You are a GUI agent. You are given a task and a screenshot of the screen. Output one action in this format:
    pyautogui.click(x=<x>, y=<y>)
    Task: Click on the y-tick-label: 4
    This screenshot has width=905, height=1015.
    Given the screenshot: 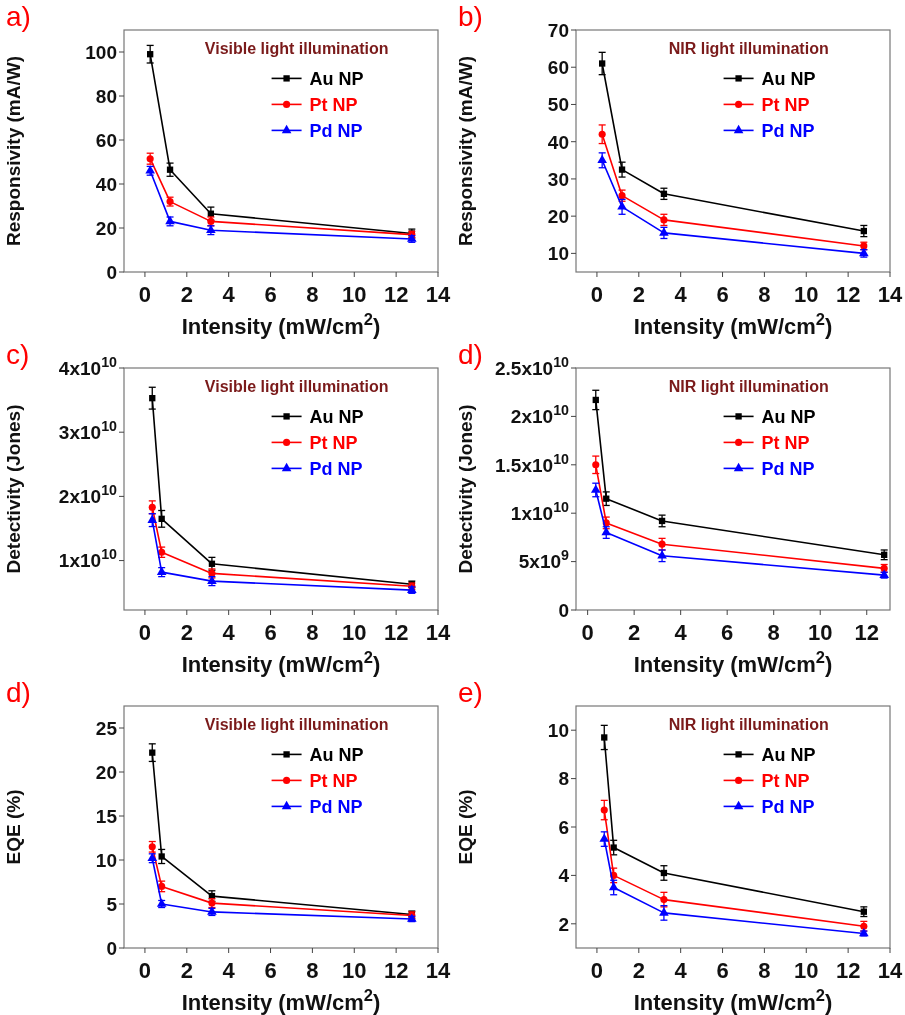 What is the action you would take?
    pyautogui.click(x=564, y=876)
    